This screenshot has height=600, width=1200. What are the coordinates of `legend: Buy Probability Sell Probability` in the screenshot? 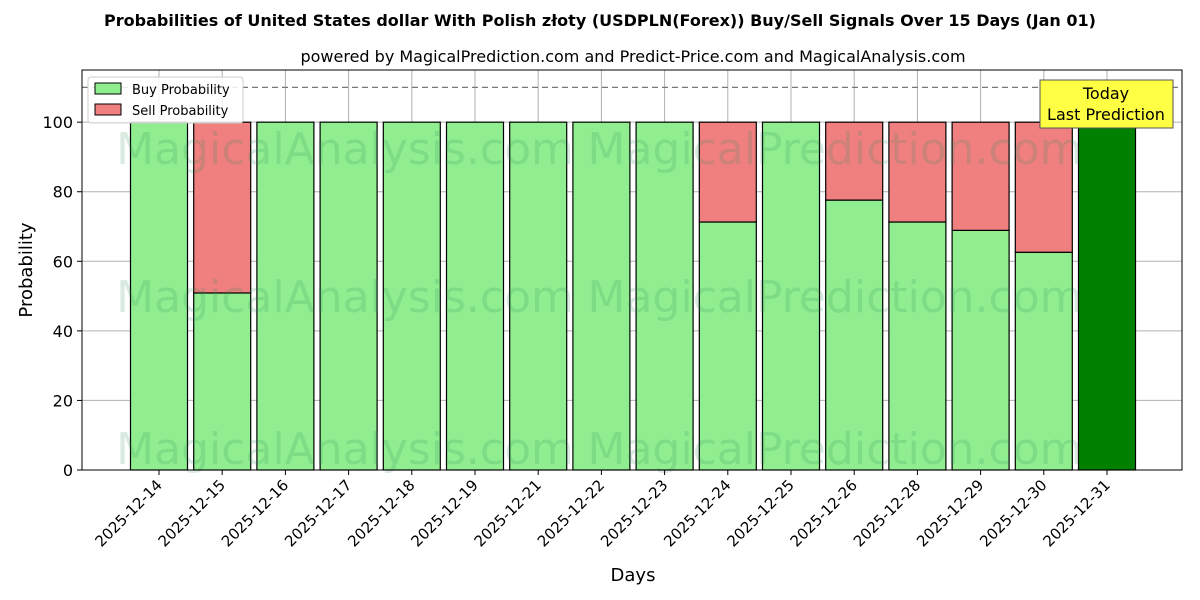 It's located at (165, 100).